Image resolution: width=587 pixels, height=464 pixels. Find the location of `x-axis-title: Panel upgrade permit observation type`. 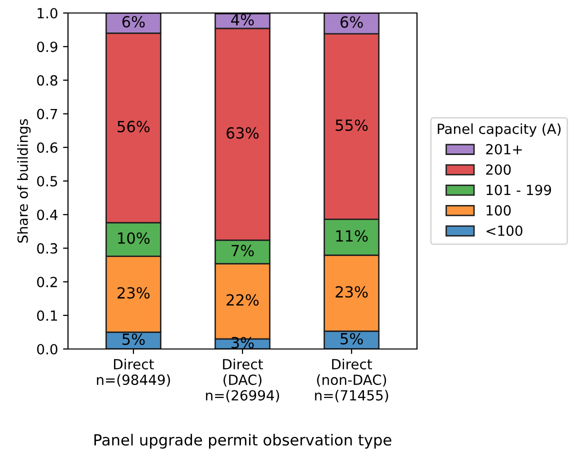

x-axis-title: Panel upgrade permit observation type is located at coordinates (243, 441).